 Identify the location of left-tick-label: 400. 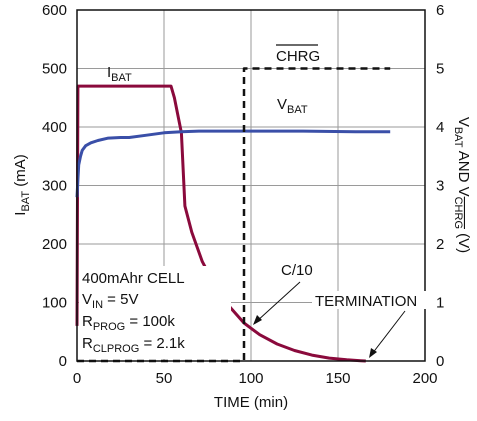
(54, 127).